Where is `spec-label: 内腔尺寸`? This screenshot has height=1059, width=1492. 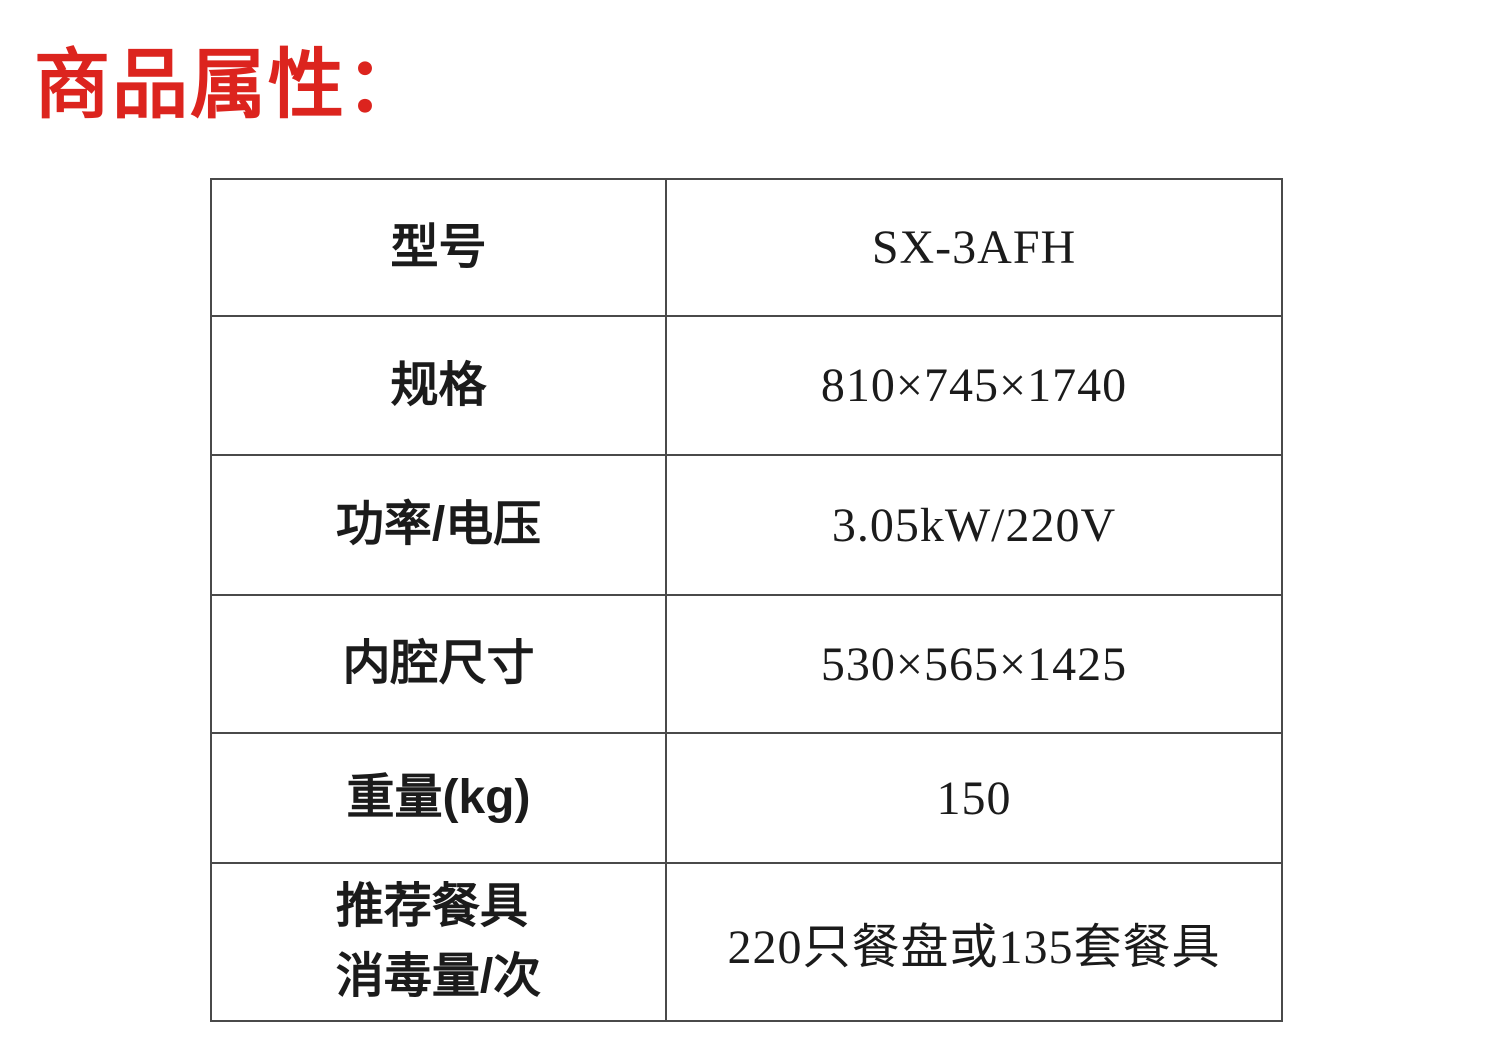 spec-label: 内腔尺寸 is located at coordinates (438, 664).